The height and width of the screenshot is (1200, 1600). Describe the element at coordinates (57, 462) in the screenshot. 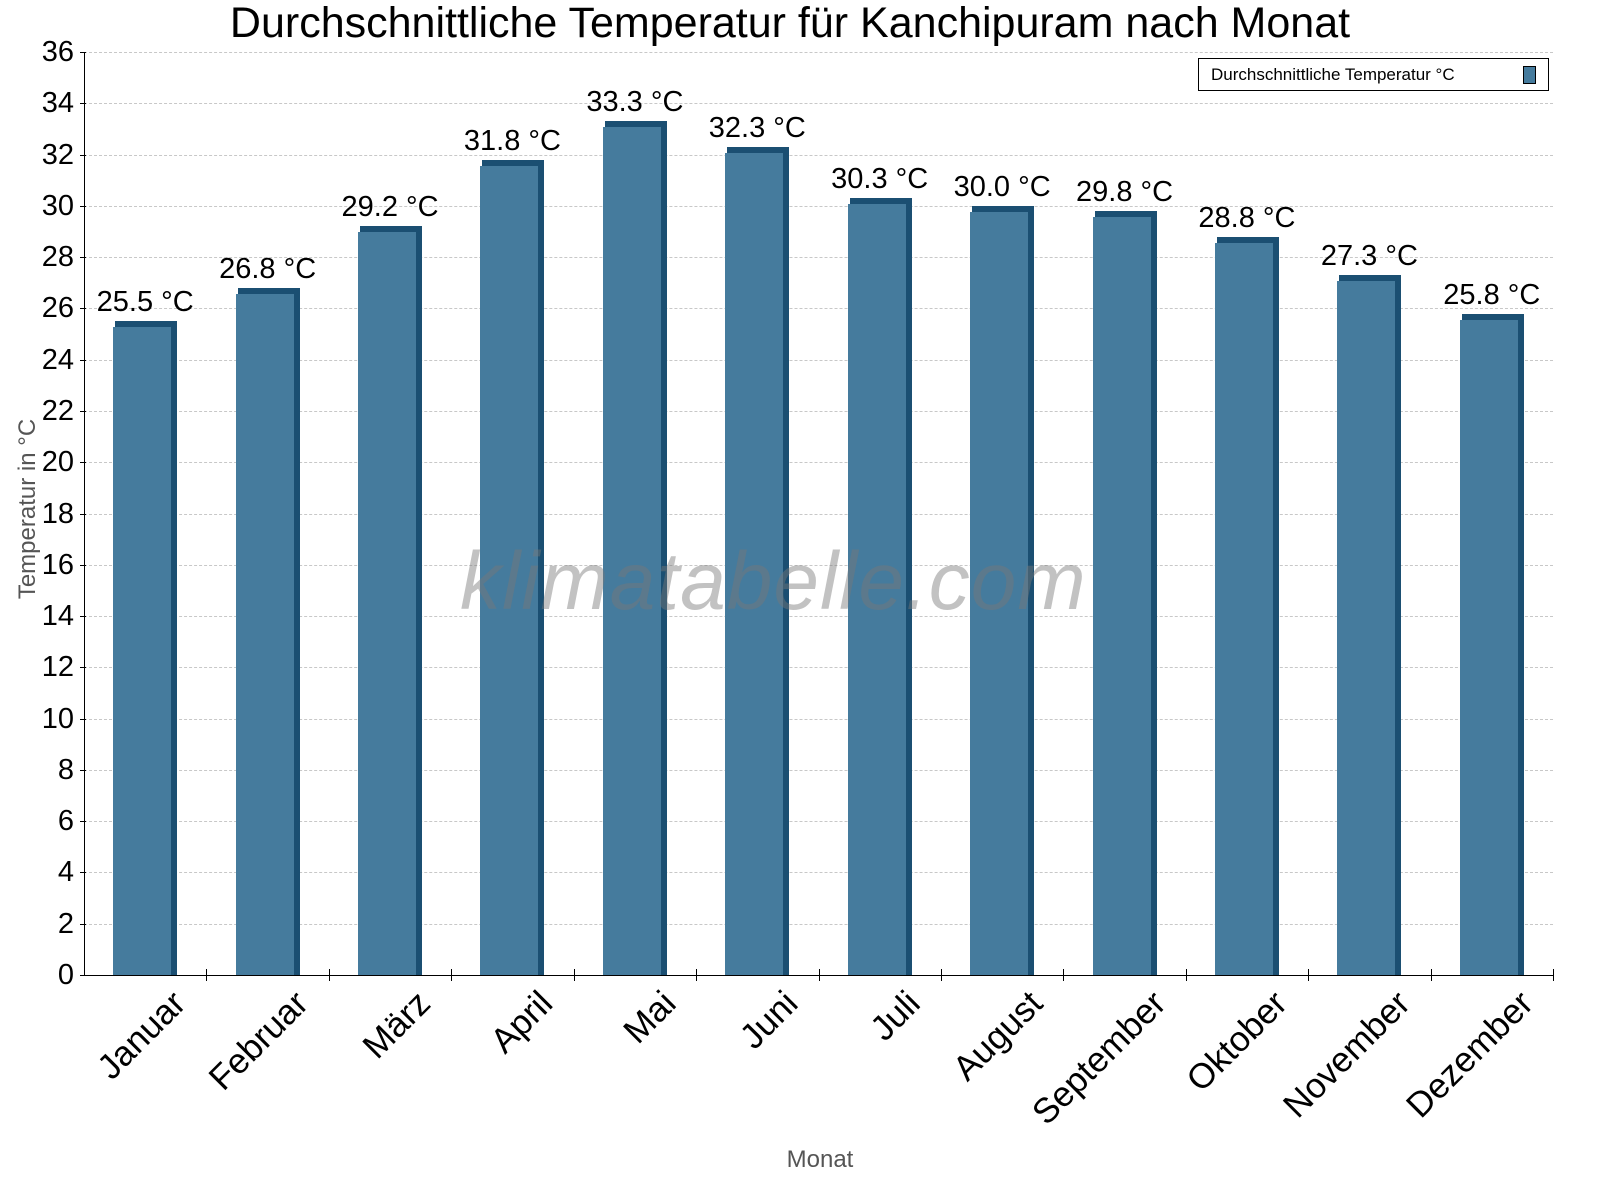

I see `y-tick-label: 20` at that location.